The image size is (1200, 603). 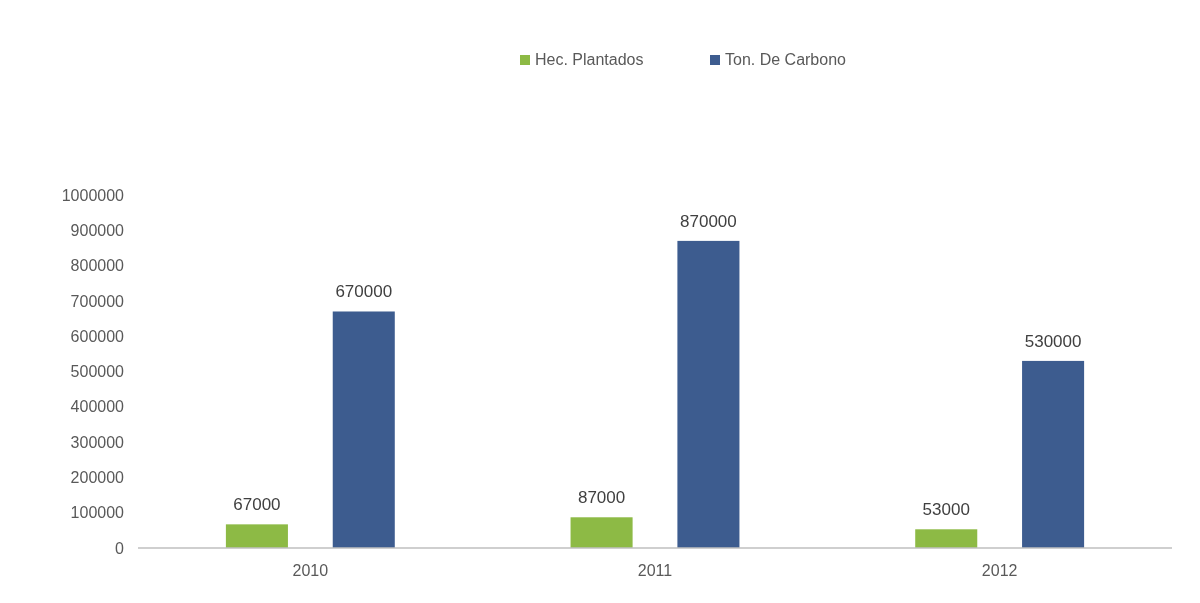 I want to click on data-label: 53000, so click(x=946, y=510).